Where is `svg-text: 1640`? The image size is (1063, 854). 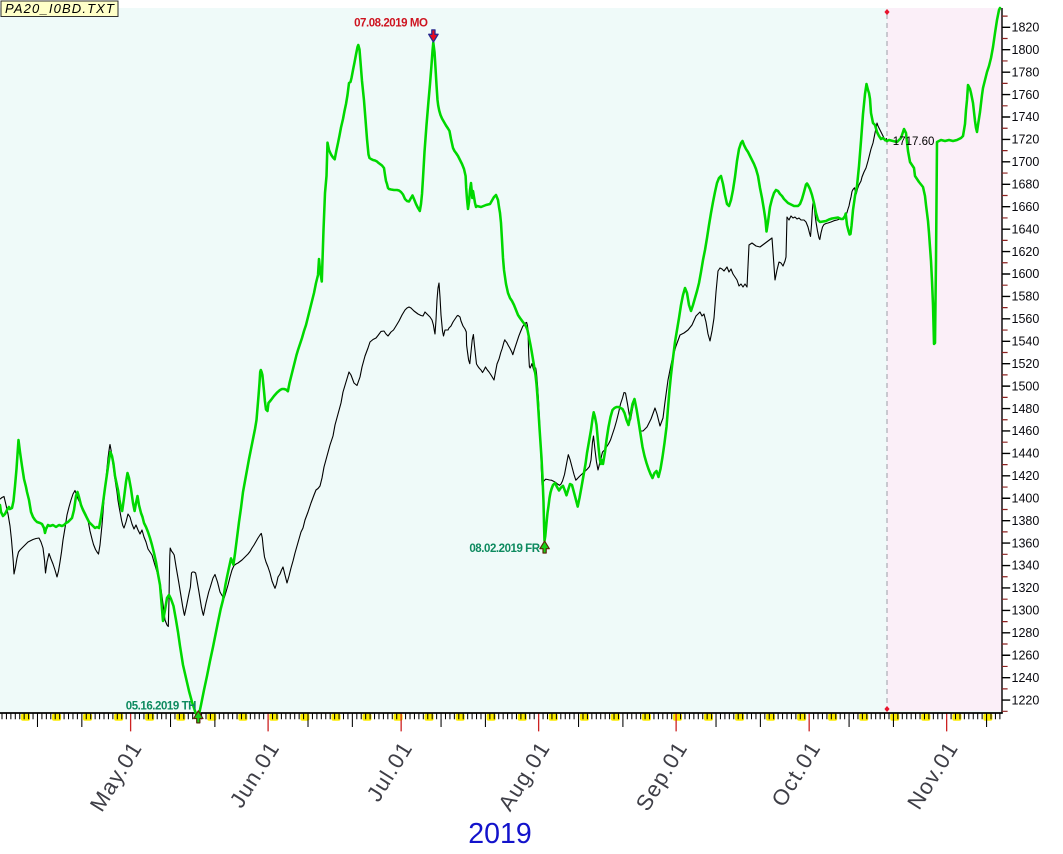
svg-text: 1640 is located at coordinates (1026, 229).